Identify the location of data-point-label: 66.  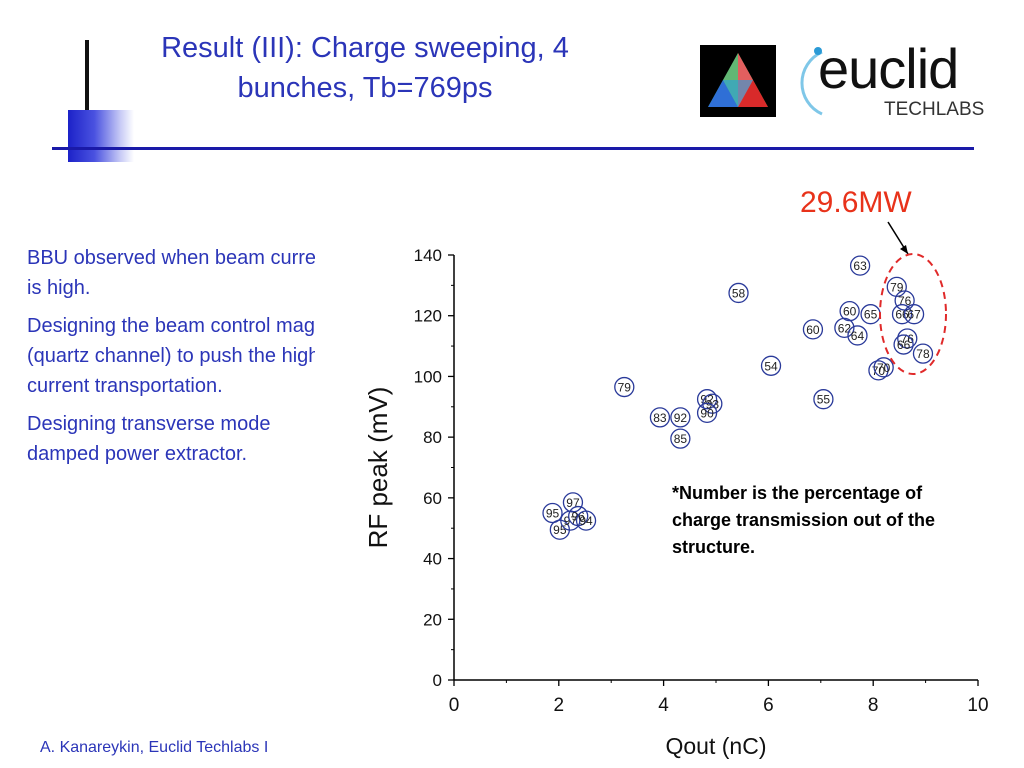
(904, 345).